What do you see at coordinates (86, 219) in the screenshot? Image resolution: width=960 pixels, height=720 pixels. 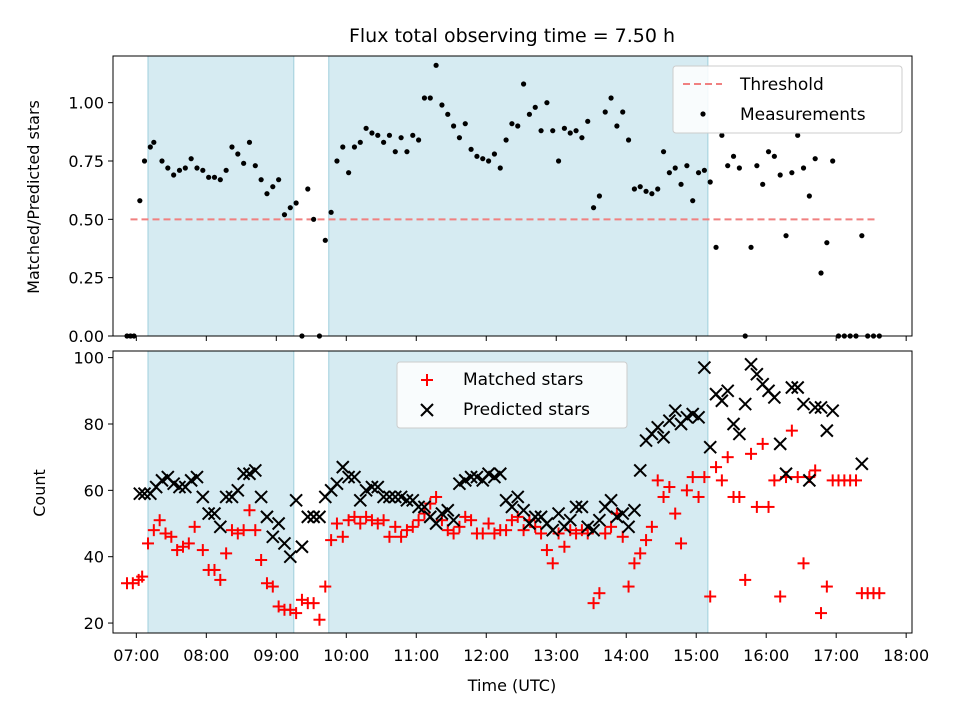 I see `top-y-tick-label: 0.50` at bounding box center [86, 219].